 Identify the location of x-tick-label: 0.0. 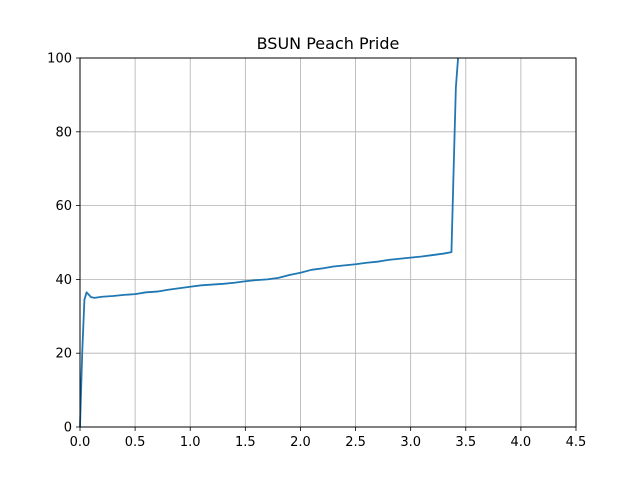
(80, 442).